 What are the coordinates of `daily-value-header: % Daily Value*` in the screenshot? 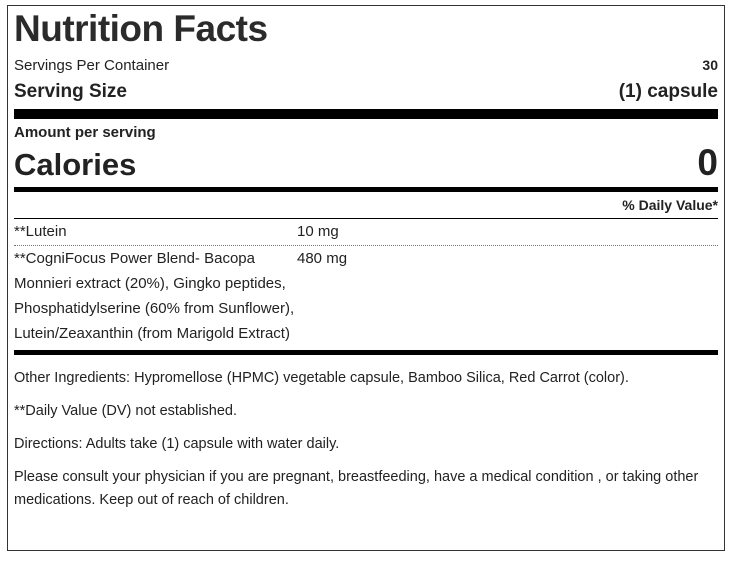 It's located at (670, 205).